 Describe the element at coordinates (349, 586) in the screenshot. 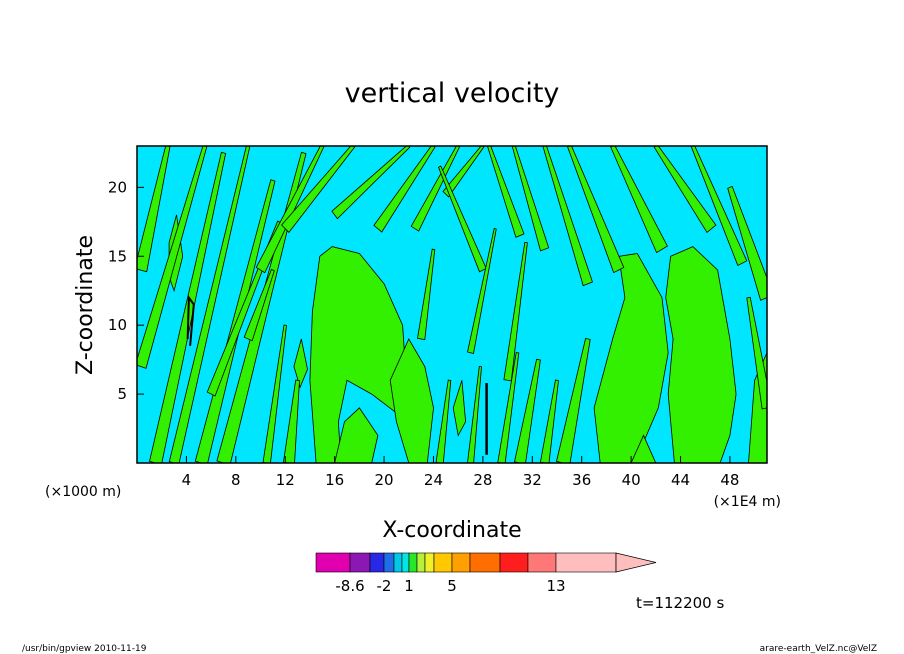

I see `colorbar-label: -8.6` at that location.